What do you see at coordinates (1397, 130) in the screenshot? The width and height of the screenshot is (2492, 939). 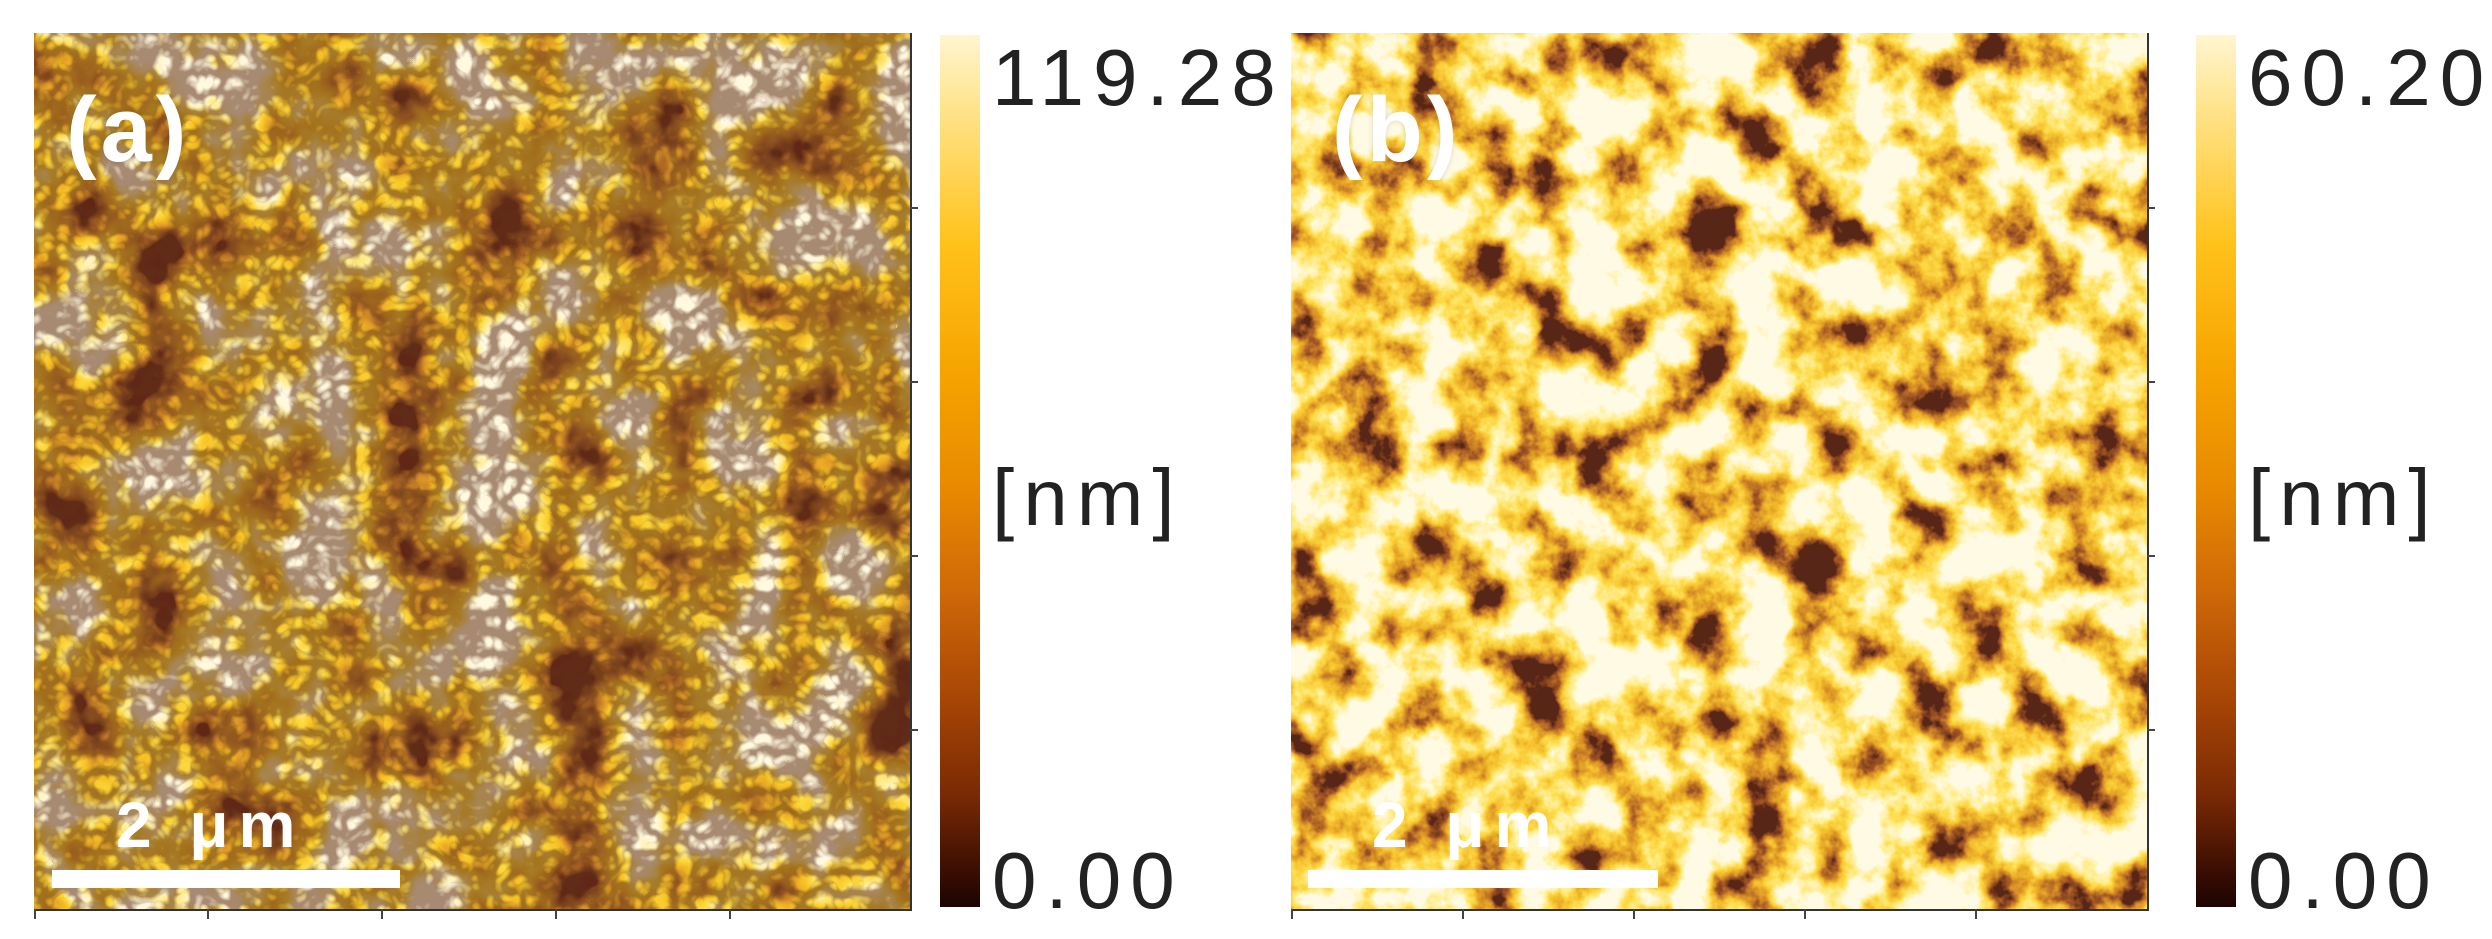 I see `panel-label-b: (b)` at bounding box center [1397, 130].